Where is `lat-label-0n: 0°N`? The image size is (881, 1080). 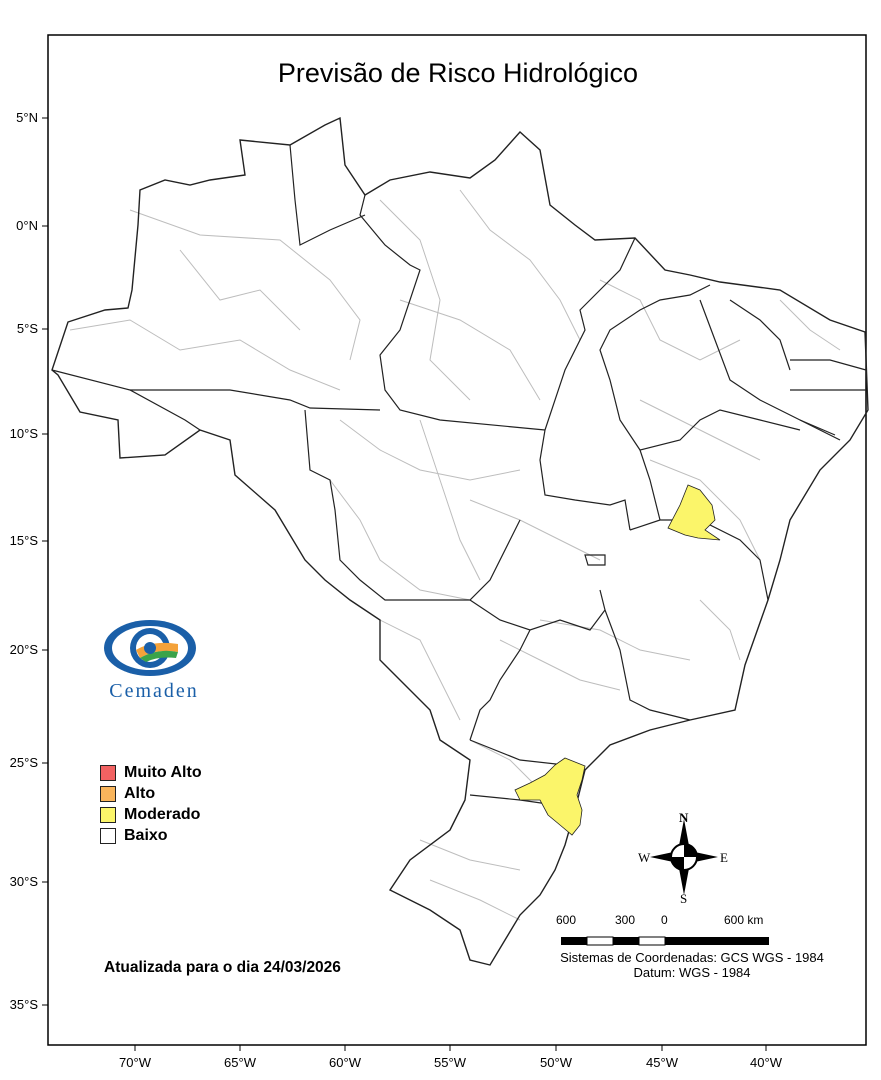
lat-label-0n: 0°N is located at coordinates (27, 225).